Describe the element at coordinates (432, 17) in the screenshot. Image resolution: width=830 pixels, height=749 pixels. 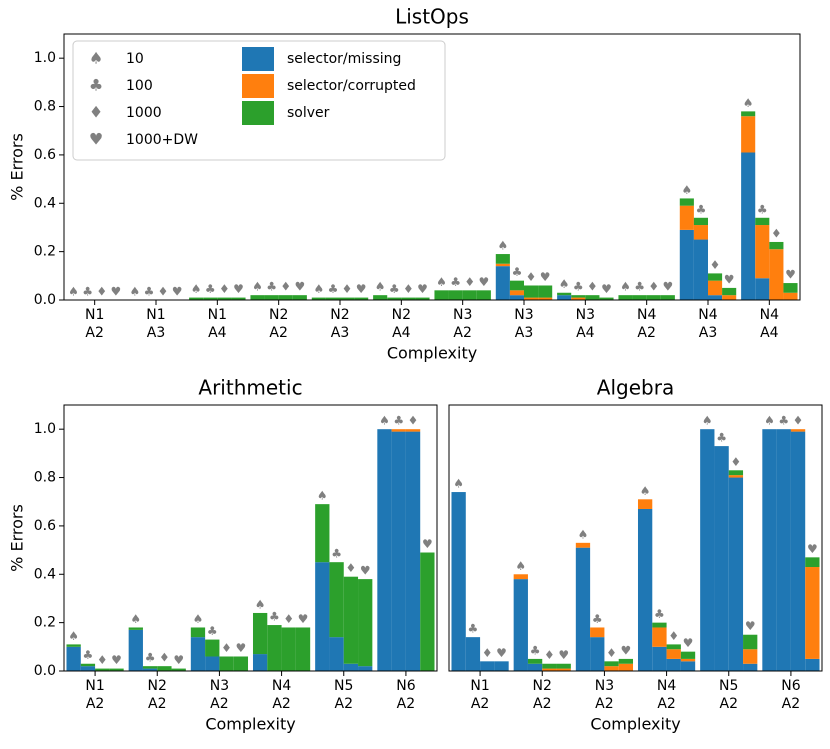
I see `chart-title: ListOps` at that location.